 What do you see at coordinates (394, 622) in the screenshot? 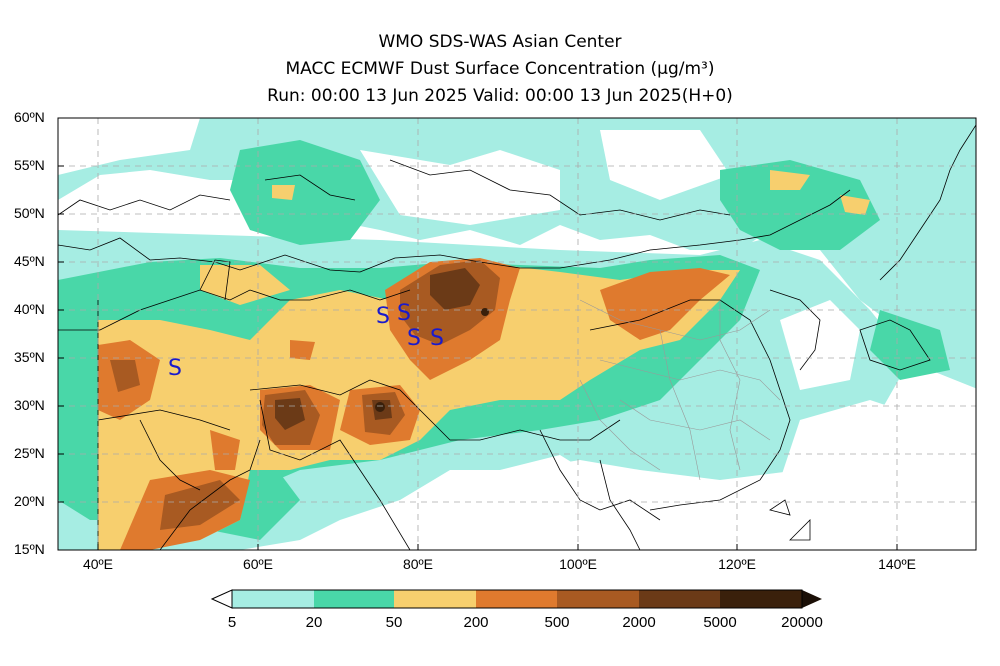
I see `colorbar-label: 50` at bounding box center [394, 622].